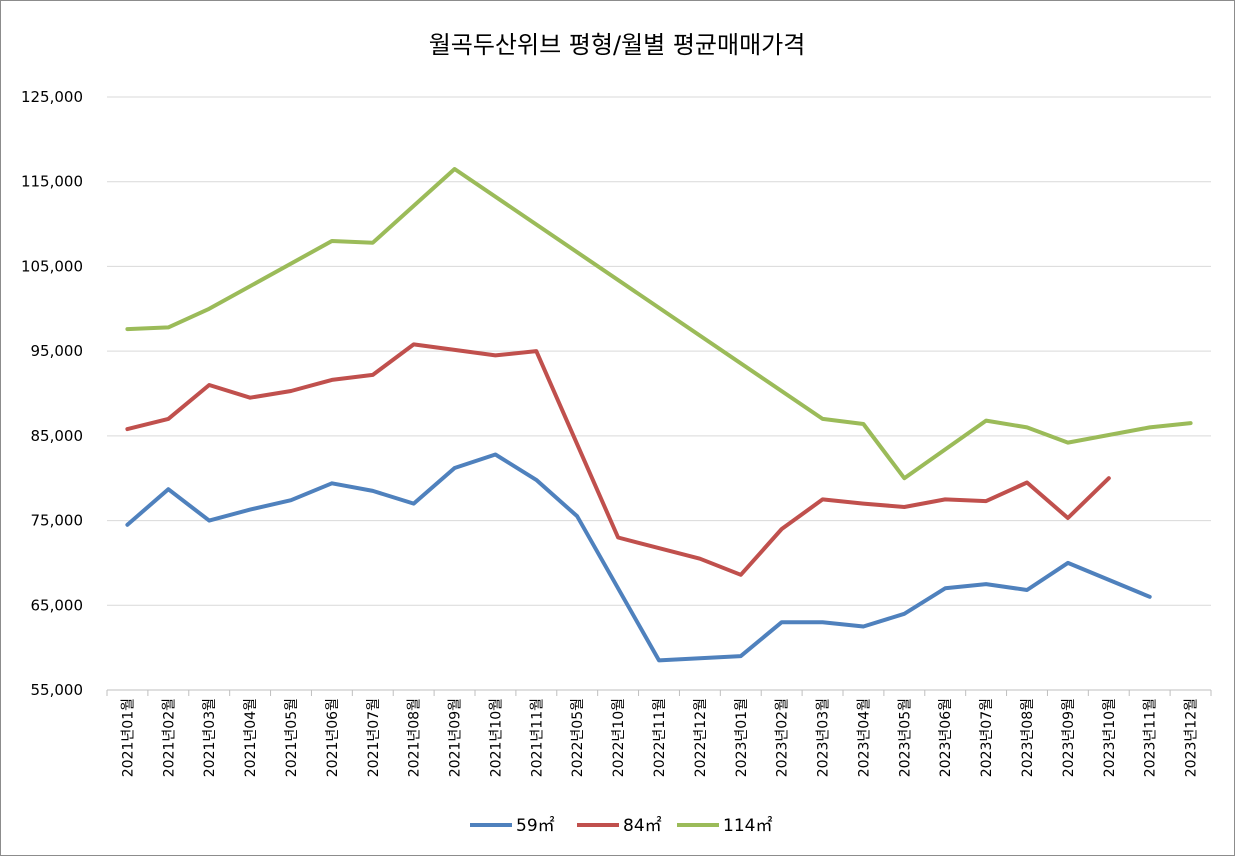 The width and height of the screenshot is (1235, 856). I want to click on x-tick-label: 2023년04월, so click(864, 737).